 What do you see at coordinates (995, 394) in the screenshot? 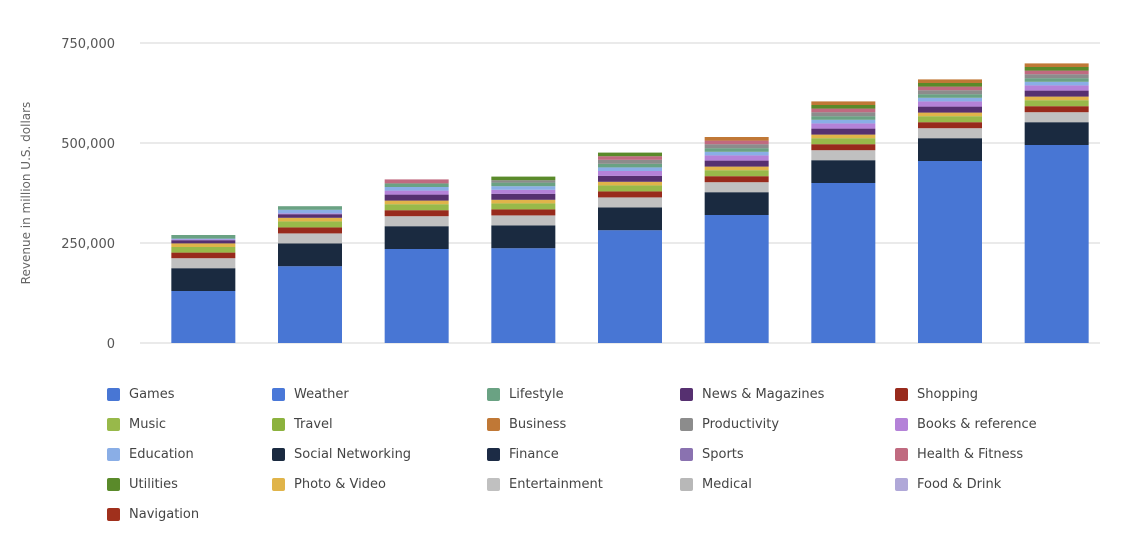
I see `legend-item: Shopping` at bounding box center [995, 394].